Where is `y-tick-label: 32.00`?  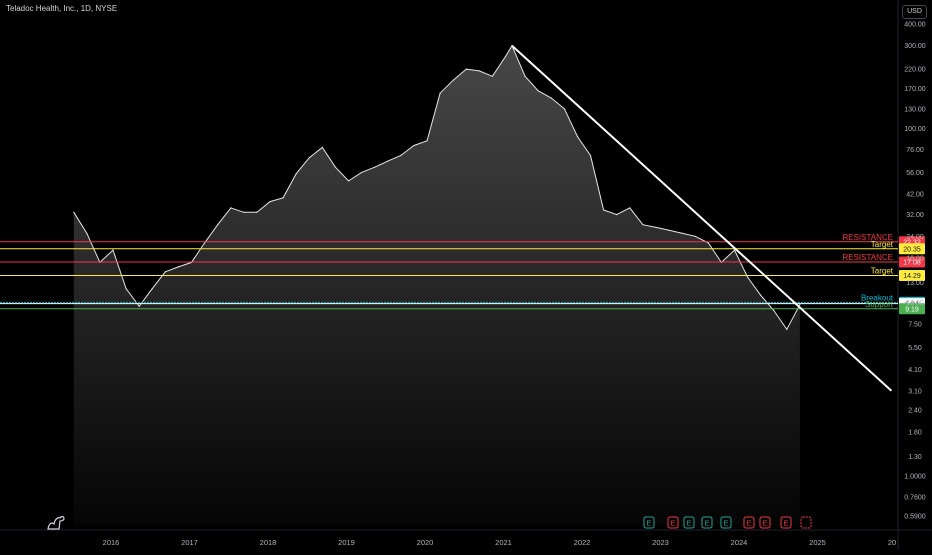
y-tick-label: 32.00 is located at coordinates (915, 215).